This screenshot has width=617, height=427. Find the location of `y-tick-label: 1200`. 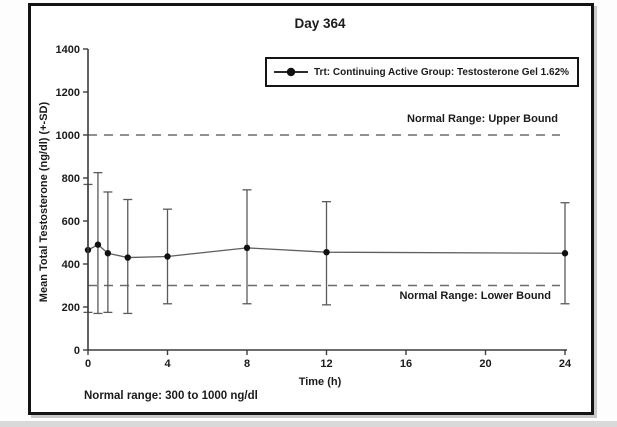

y-tick-label: 1200 is located at coordinates (68, 93).